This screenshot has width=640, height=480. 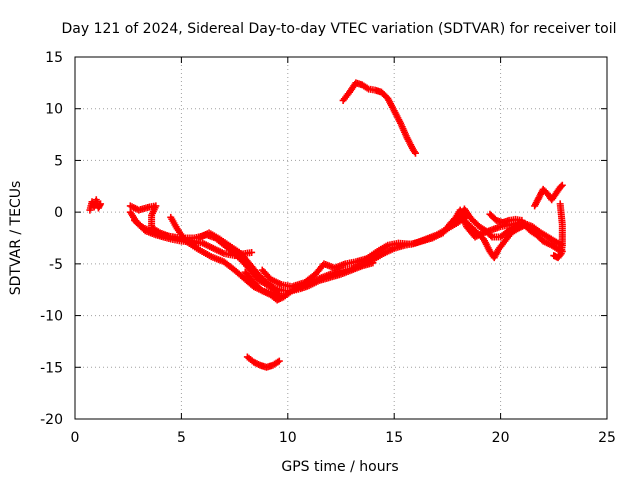 I want to click on y-tick-label: 15, so click(x=54, y=58).